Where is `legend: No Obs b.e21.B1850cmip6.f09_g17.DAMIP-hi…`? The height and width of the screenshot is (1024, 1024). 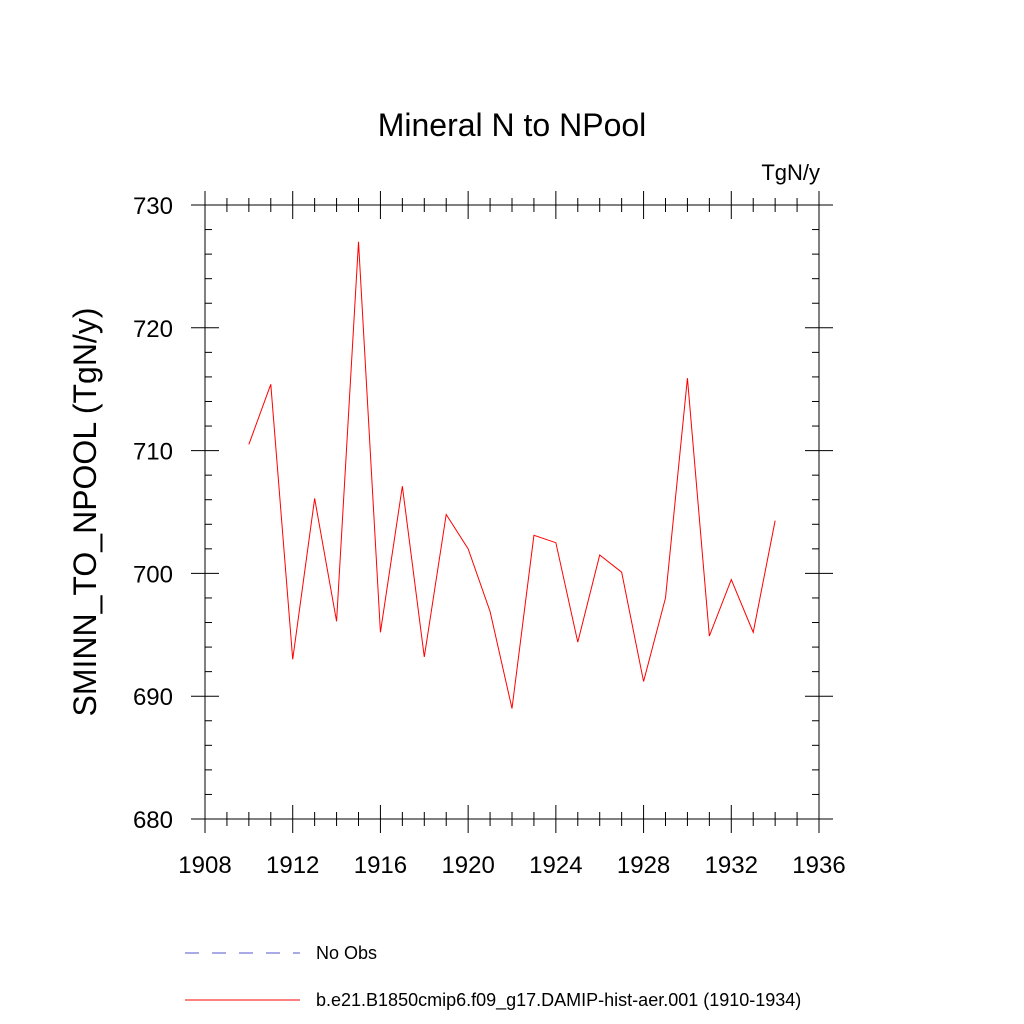 legend: No Obs b.e21.B1850cmip6.f09_g17.DAMIP-hi… is located at coordinates (493, 977).